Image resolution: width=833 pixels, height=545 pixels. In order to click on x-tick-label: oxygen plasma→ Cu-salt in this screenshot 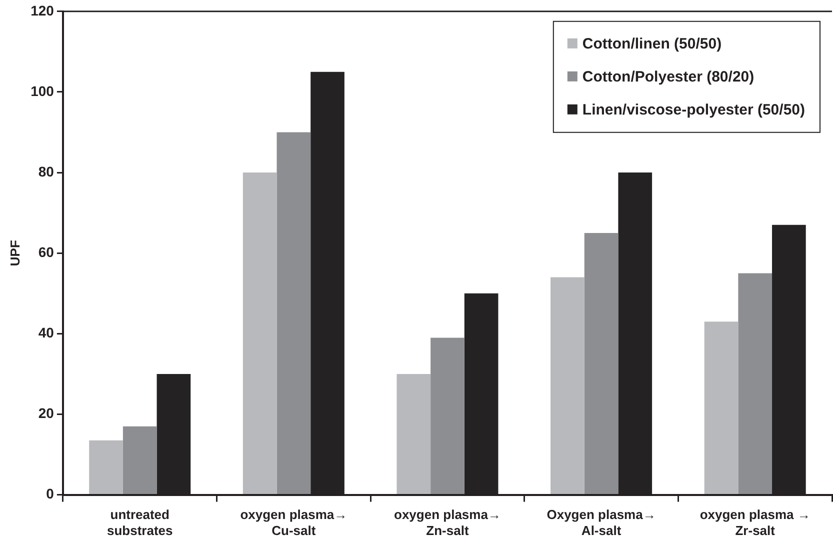, I will do `click(294, 522)`.